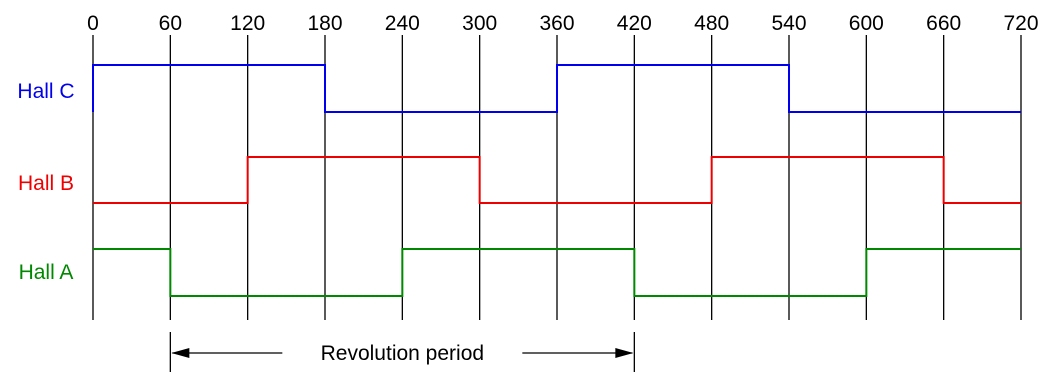 The image size is (1045, 373). What do you see at coordinates (324, 23) in the screenshot?
I see `tick-label-180: 180` at bounding box center [324, 23].